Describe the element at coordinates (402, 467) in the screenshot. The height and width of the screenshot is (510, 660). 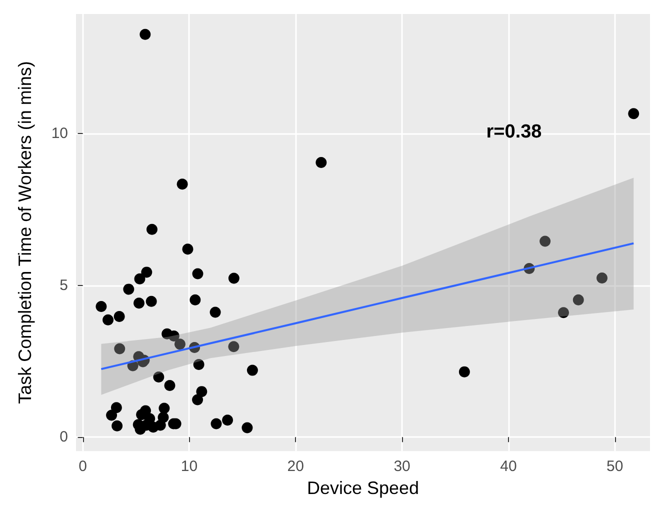
I see `x-tick-label: 30` at that location.